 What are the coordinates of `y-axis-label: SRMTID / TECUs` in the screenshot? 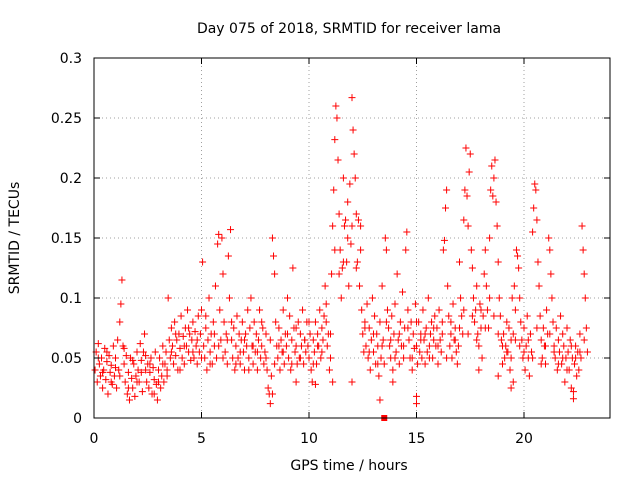 It's located at (15, 238).